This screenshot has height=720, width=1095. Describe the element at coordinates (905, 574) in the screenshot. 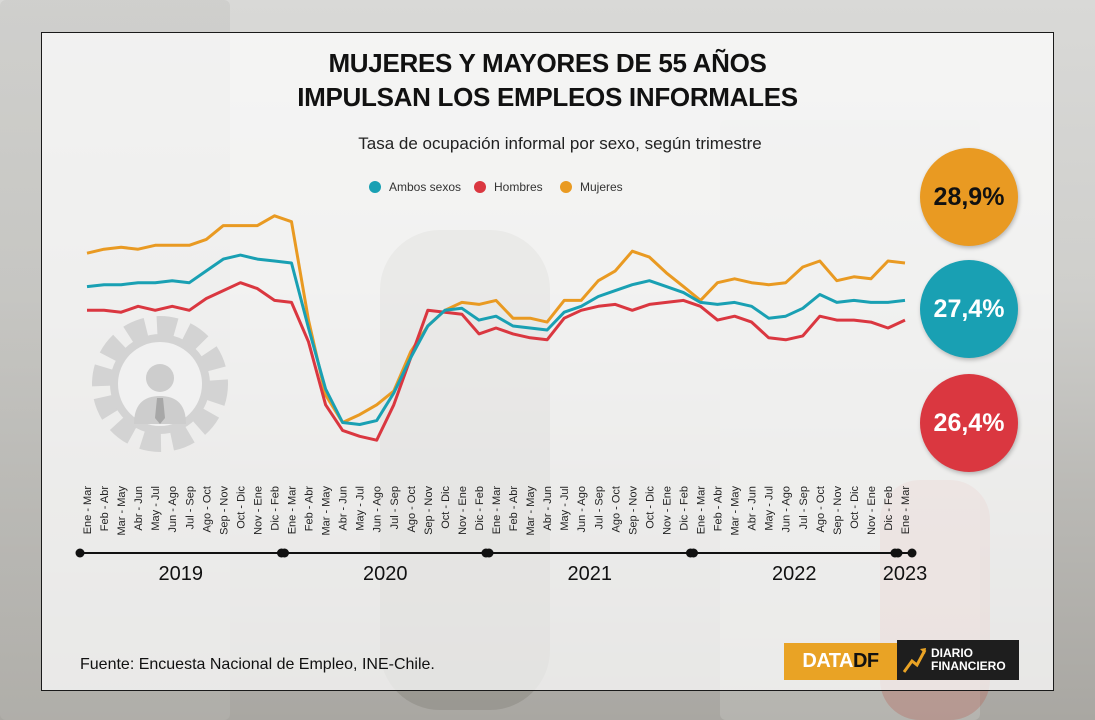

I see `year-label: 2023` at that location.